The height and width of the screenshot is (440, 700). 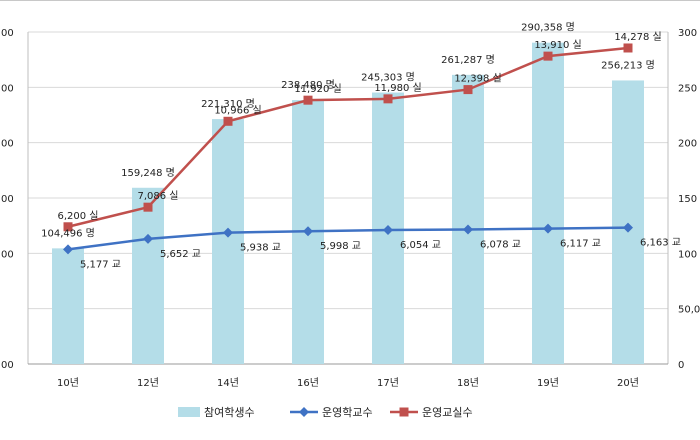 I want to click on right-tick-label: 0, so click(x=681, y=365).